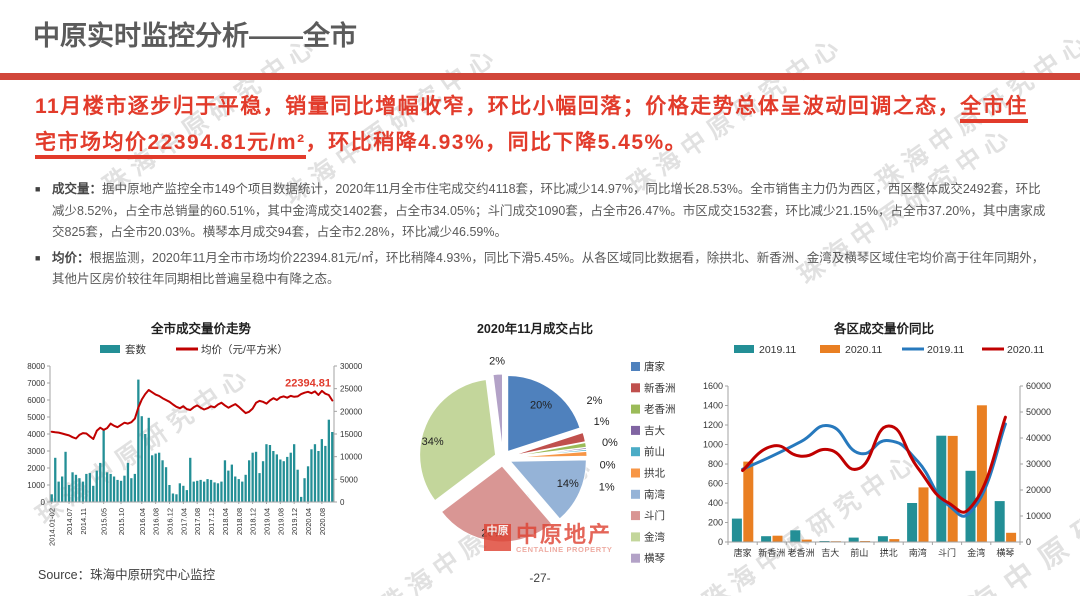 The width and height of the screenshot is (1080, 596). Describe the element at coordinates (541, 406) in the screenshot. I see `svg-text: 20%` at that location.